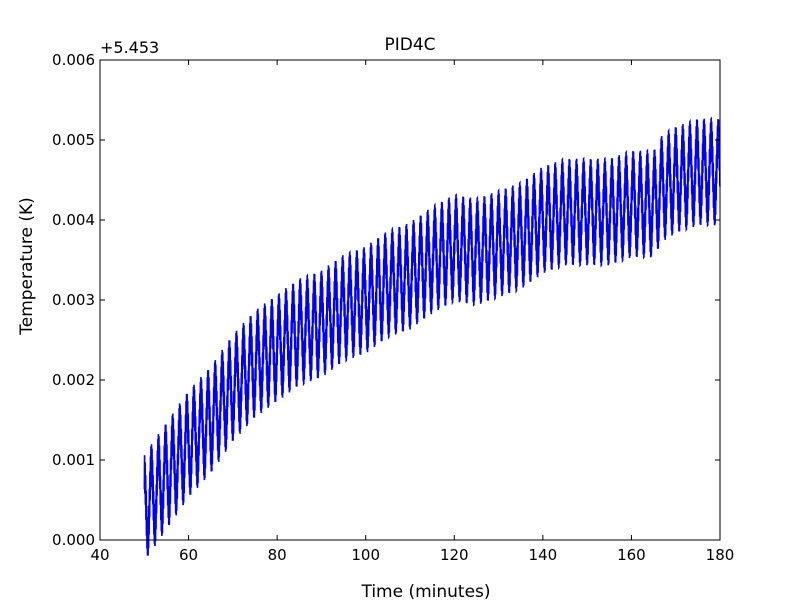 The image size is (800, 604). What do you see at coordinates (365, 555) in the screenshot?
I see `x-tick-label: 100` at bounding box center [365, 555].